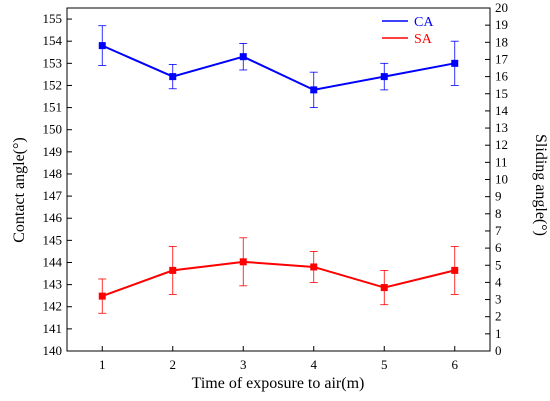  I want to click on right-tick-label: 1, so click(498, 333).